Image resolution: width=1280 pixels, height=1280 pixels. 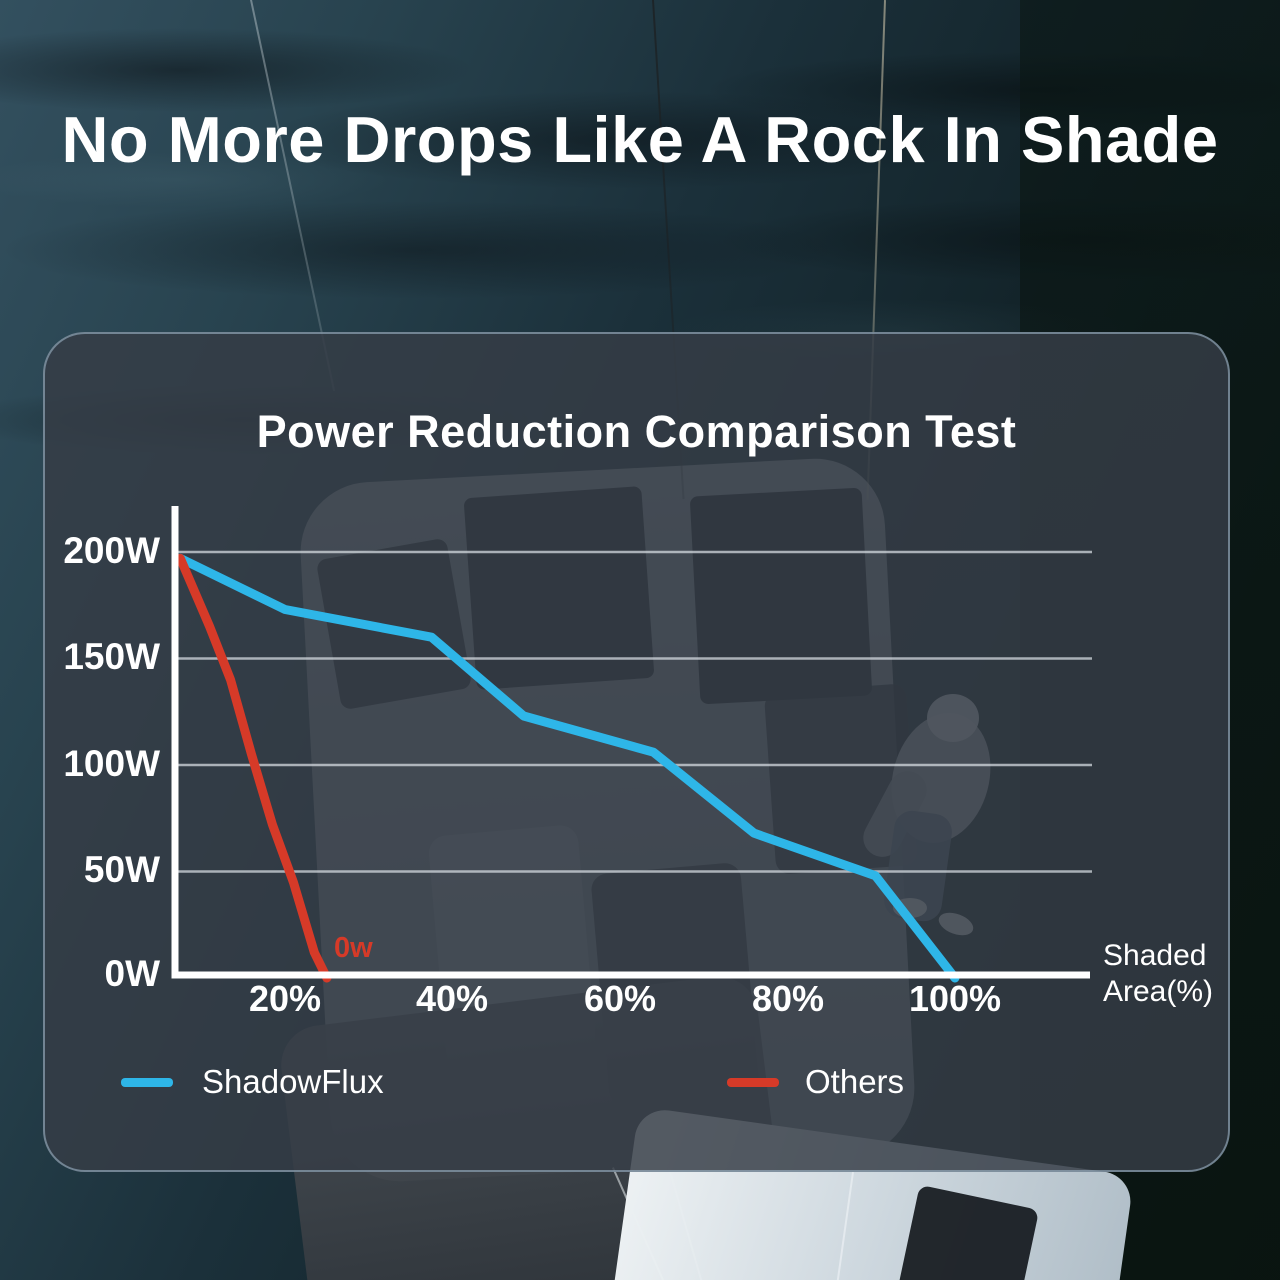 I want to click on x-axis-label-line2: Area(%), so click(x=1158, y=991).